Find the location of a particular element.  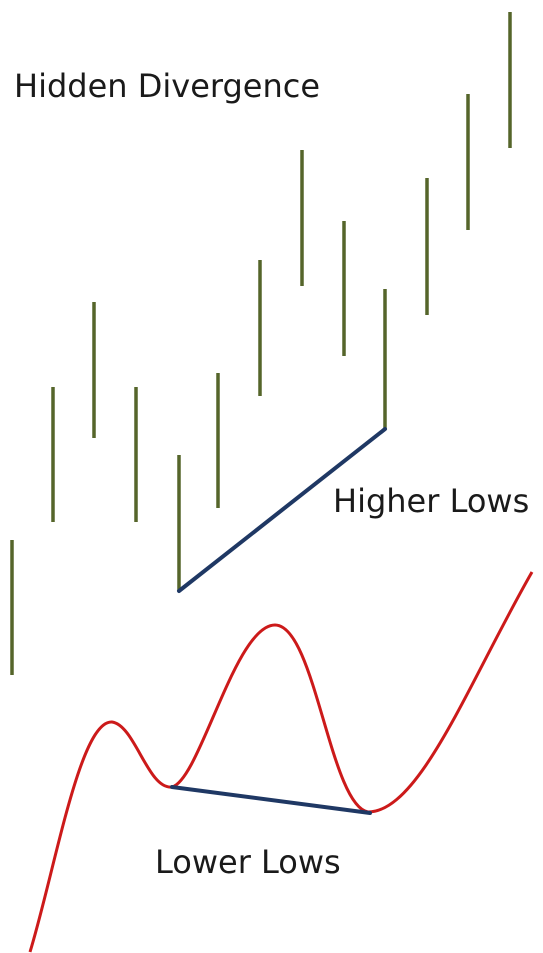

price-higher-lows-trendline is located at coordinates (282, 510).